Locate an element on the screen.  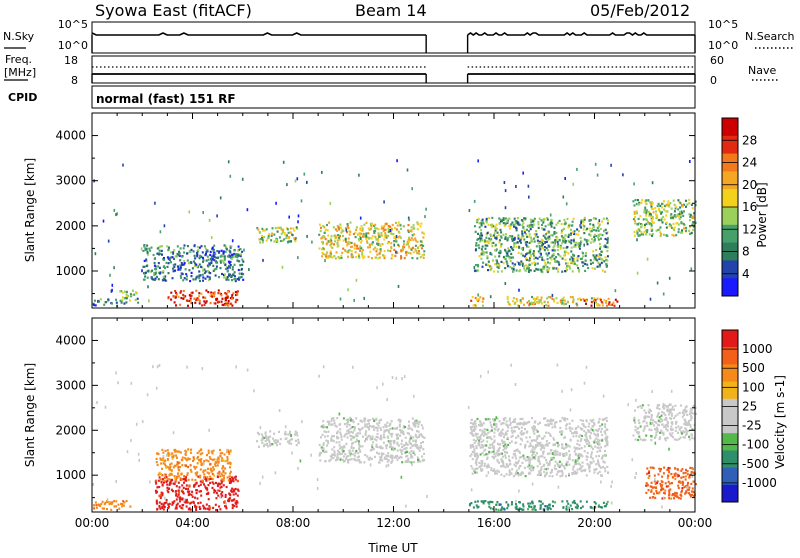
cpid-panel: CPID normal (fast) 151 RF is located at coordinates (351, 97).